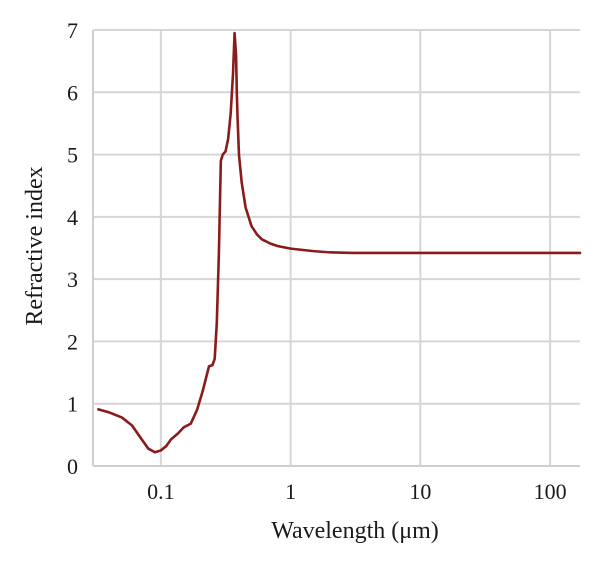  I want to click on y-axis-tick-labels: 0 1 2 3 4 5 6 7, so click(72, 248).